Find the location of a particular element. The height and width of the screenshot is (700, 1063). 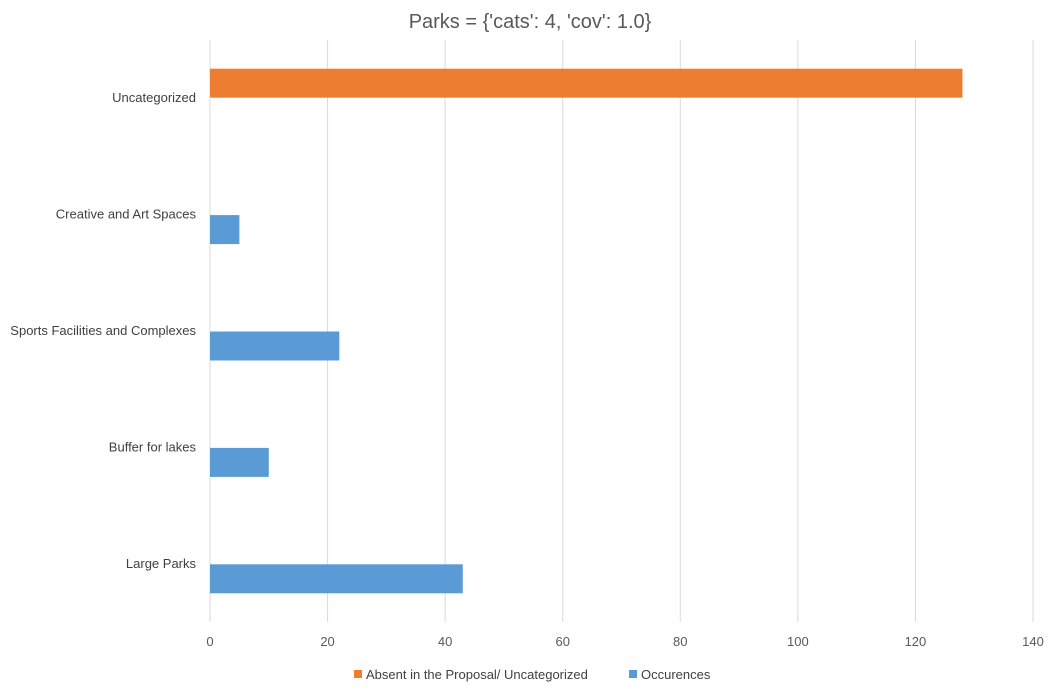

category-label: Buffer for lakes is located at coordinates (153, 446).